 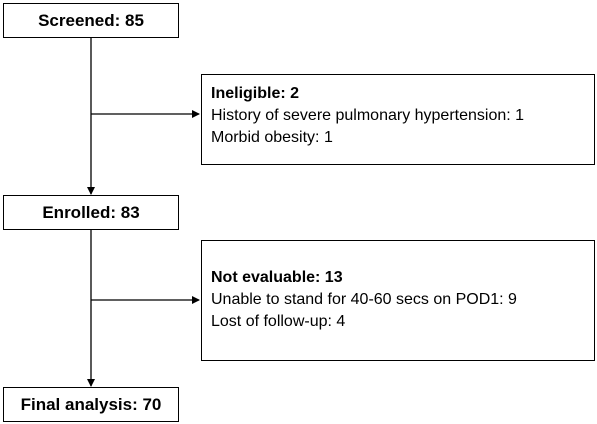 I want to click on enrolled-label: Enrolled: 83, so click(x=91, y=212).